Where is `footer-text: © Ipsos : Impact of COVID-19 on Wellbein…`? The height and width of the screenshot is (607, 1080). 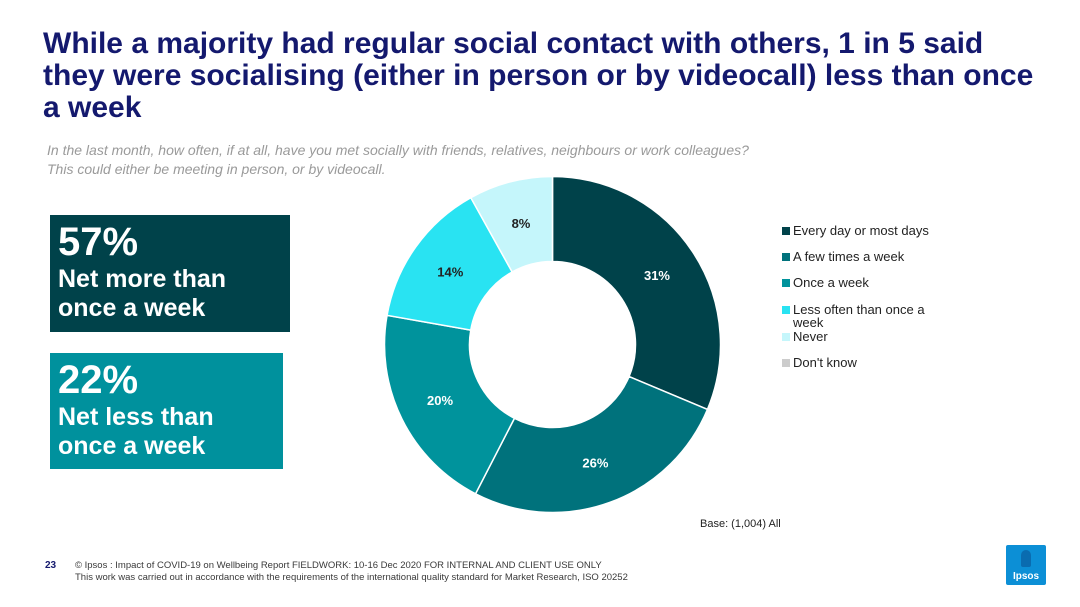
footer-text: © Ipsos : Impact of COVID-19 on Wellbein… is located at coordinates (425, 572).